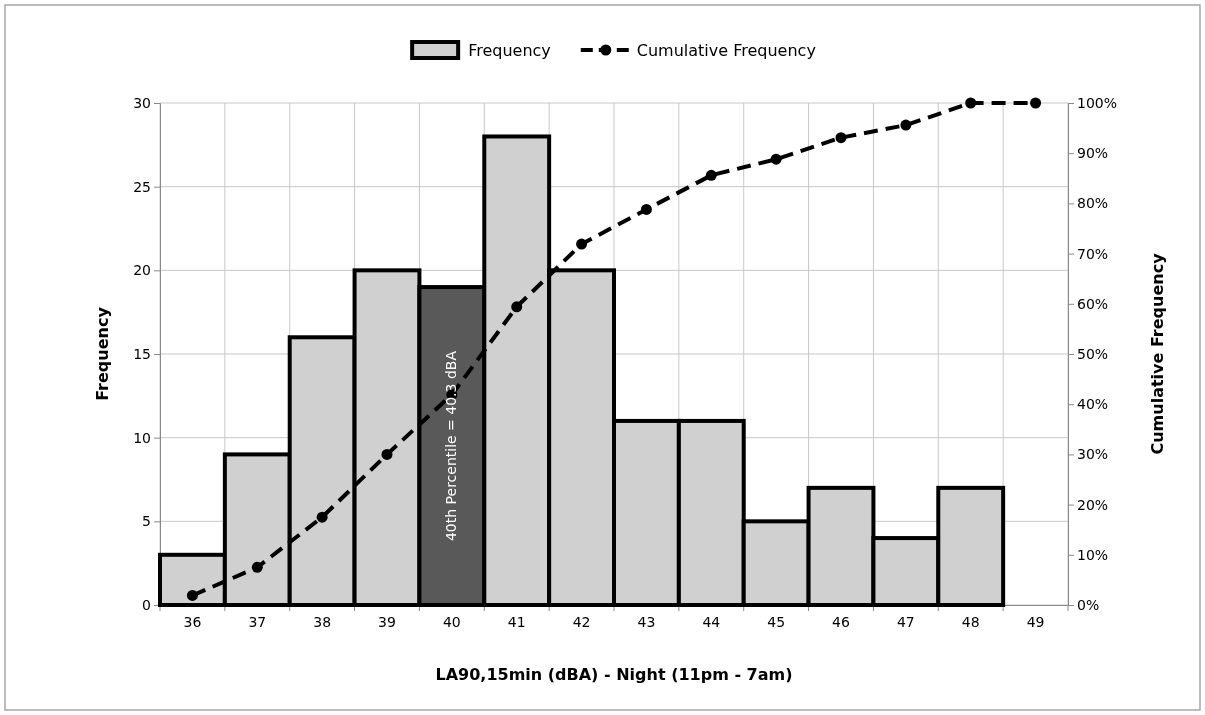 The height and width of the screenshot is (715, 1205). What do you see at coordinates (451, 621) in the screenshot?
I see `x-tick-label: 40` at bounding box center [451, 621].